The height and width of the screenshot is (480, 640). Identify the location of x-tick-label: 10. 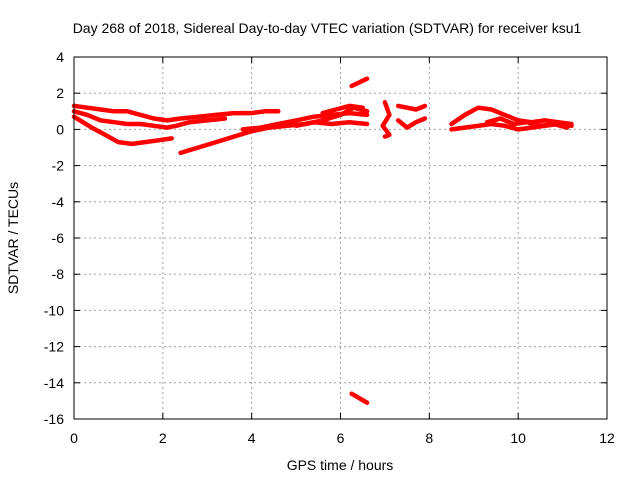
(518, 438).